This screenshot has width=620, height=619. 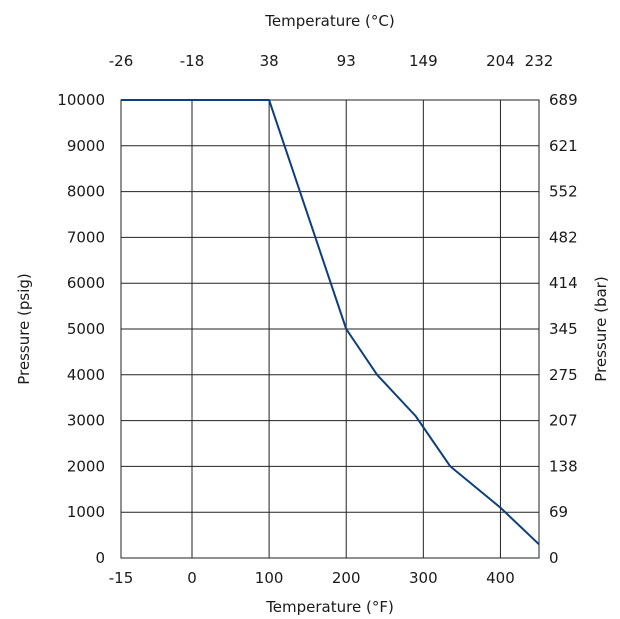 What do you see at coordinates (86, 192) in the screenshot?
I see `y-tick-label: 8000` at bounding box center [86, 192].